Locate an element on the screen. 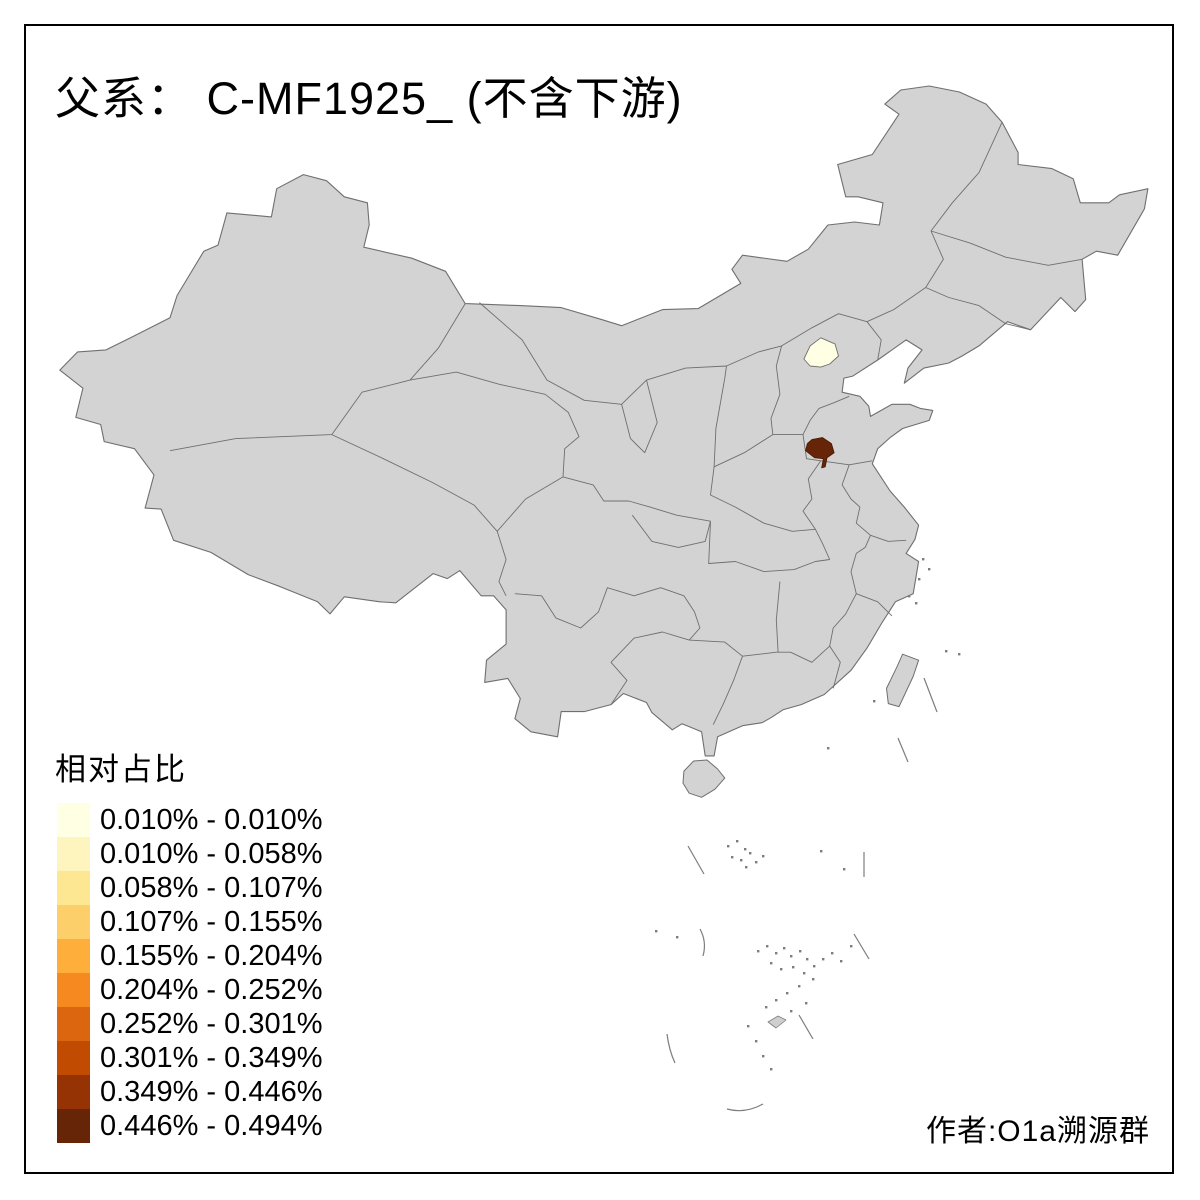 Image resolution: width=1200 pixels, height=1200 pixels. legend-item: 0.446% - 0.494% is located at coordinates (189, 1126).